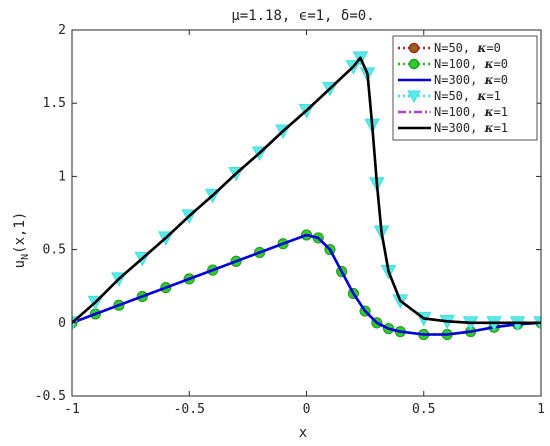 This screenshot has height=446, width=550. I want to click on y-axis-label-rest: (x,1), so click(20, 233).